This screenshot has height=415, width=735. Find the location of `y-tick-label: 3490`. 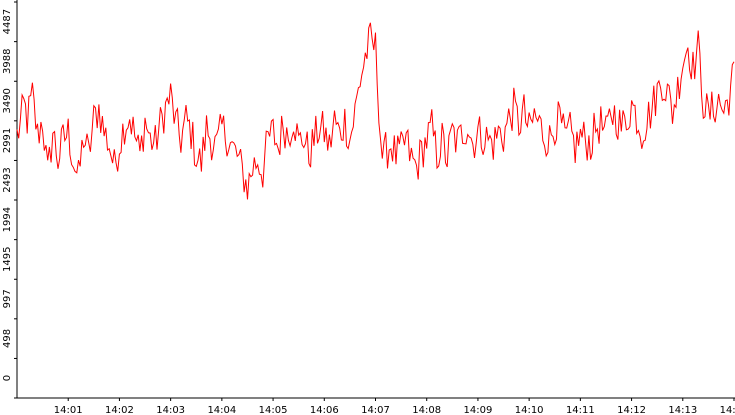

y-tick-label: 3490 is located at coordinates (7, 100).